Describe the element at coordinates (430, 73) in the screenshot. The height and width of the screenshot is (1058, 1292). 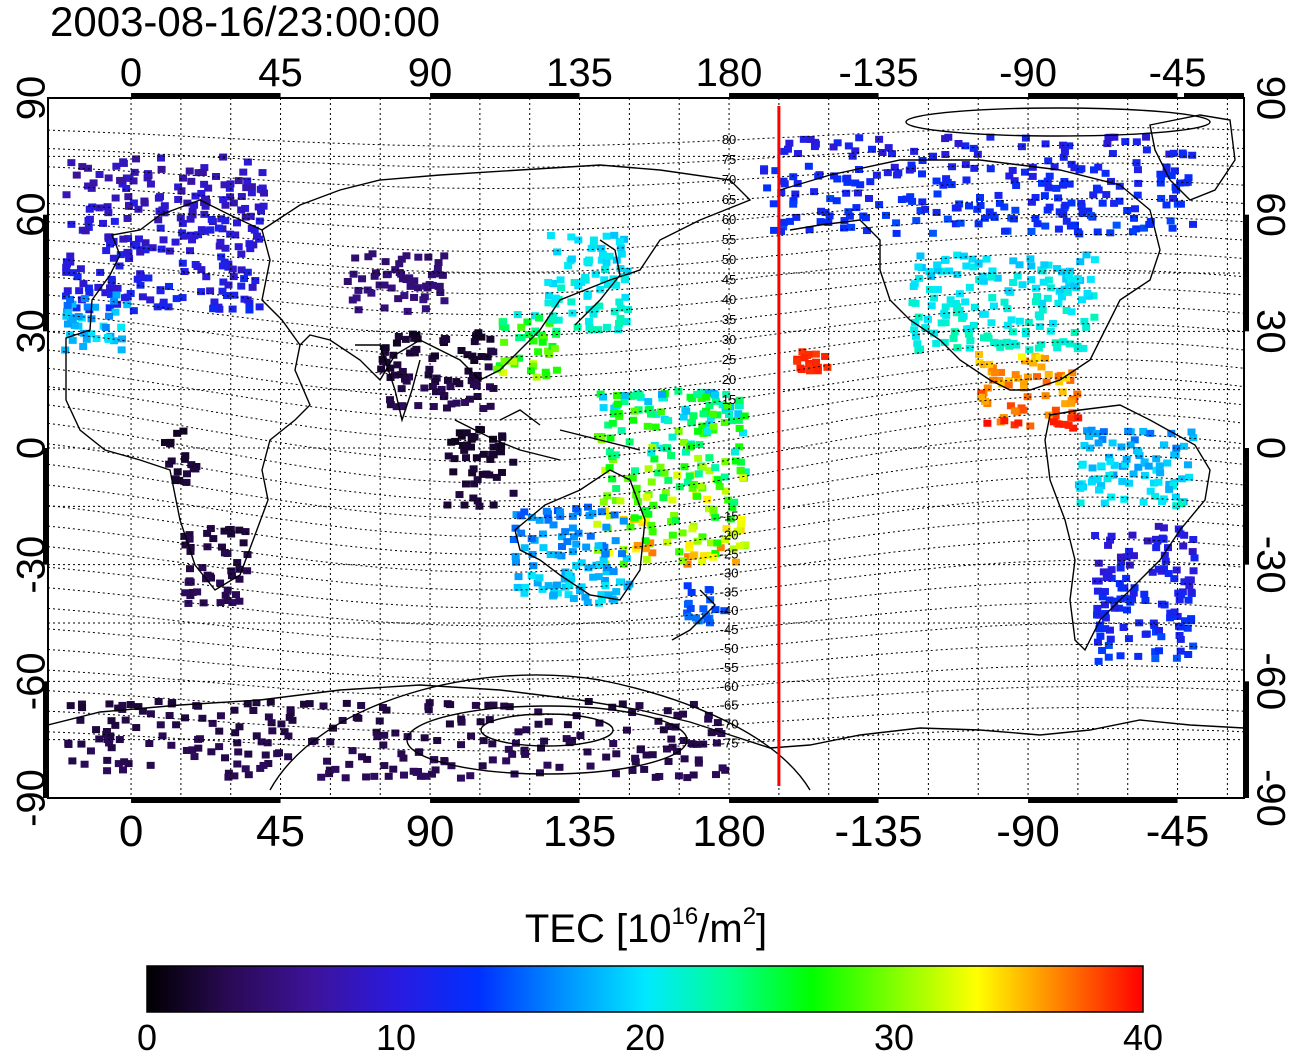
I see `top-lon-label: 90` at that location.